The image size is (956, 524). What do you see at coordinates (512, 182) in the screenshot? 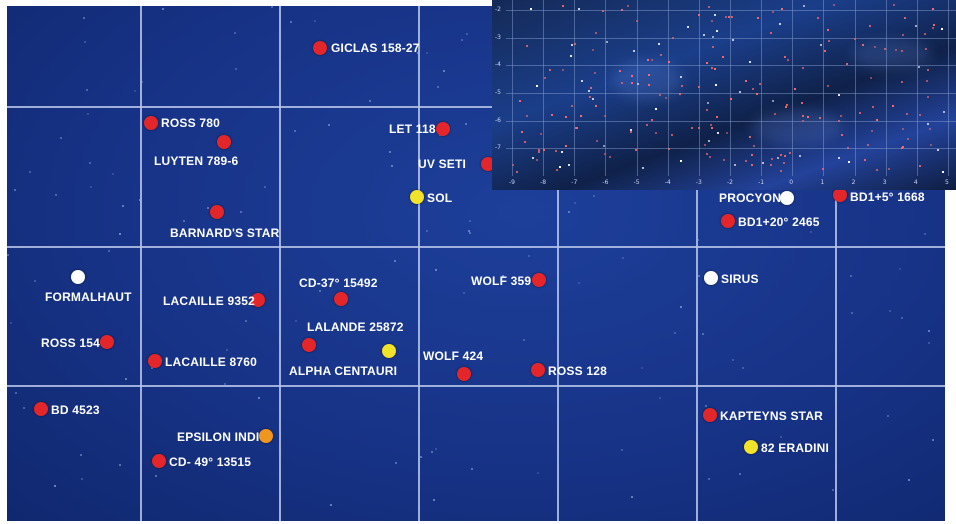
I see `inset-x-tick: -9` at bounding box center [512, 182].